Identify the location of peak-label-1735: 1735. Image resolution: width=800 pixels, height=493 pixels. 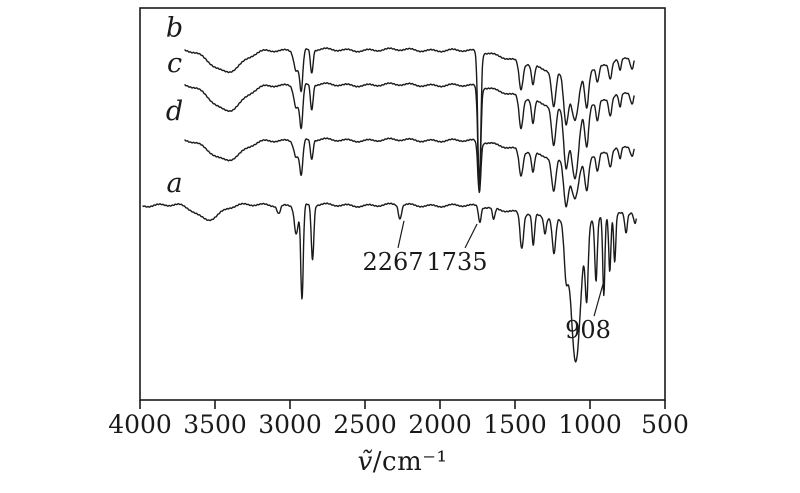
(456, 262).